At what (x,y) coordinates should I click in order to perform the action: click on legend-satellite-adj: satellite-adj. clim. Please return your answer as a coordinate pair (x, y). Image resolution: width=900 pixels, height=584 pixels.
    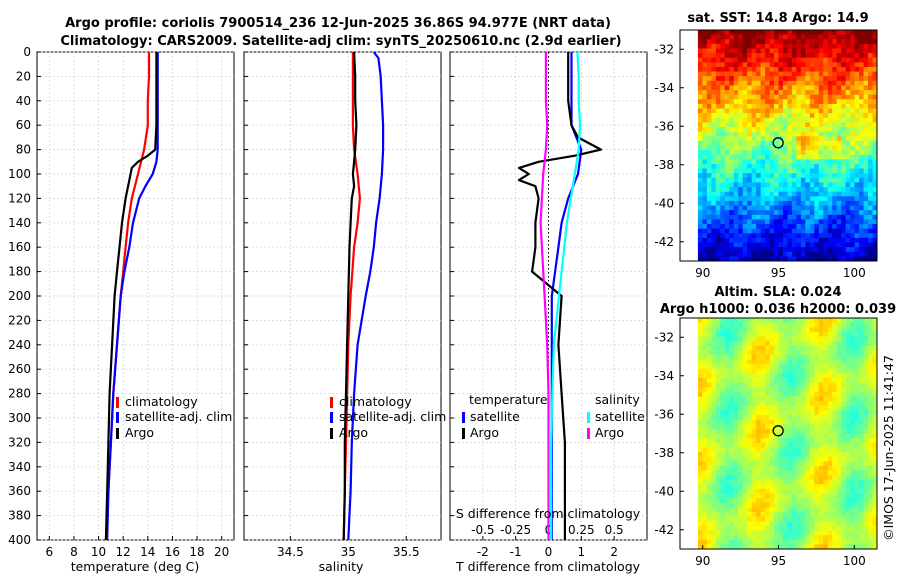
    Looking at the image, I should click on (178, 416).